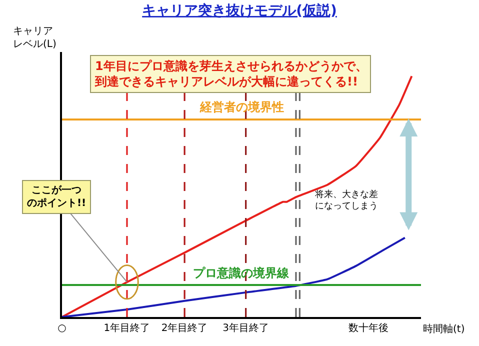 The image size is (479, 346). Describe the element at coordinates (346, 200) in the screenshot. I see `annotation: 将来、大きな差になってしまう` at that location.